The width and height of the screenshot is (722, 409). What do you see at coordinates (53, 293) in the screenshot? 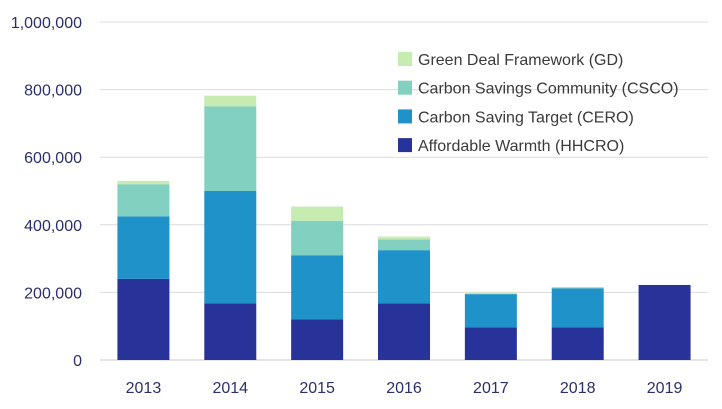
I see `y-tick-label: 200,000` at bounding box center [53, 293].